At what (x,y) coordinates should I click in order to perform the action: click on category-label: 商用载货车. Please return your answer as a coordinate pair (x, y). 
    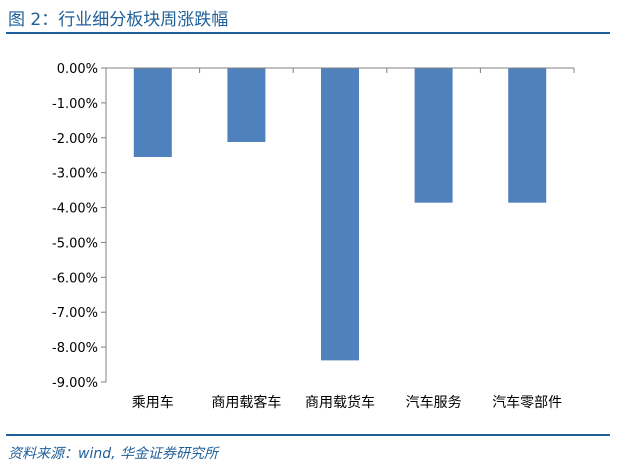
    Looking at the image, I should click on (340, 402).